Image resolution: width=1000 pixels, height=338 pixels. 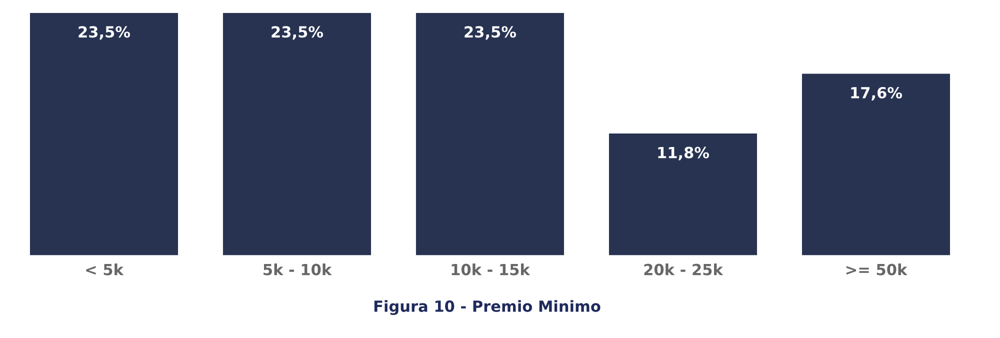 What do you see at coordinates (105, 270) in the screenshot?
I see `x-tick-label: < 5k` at bounding box center [105, 270].